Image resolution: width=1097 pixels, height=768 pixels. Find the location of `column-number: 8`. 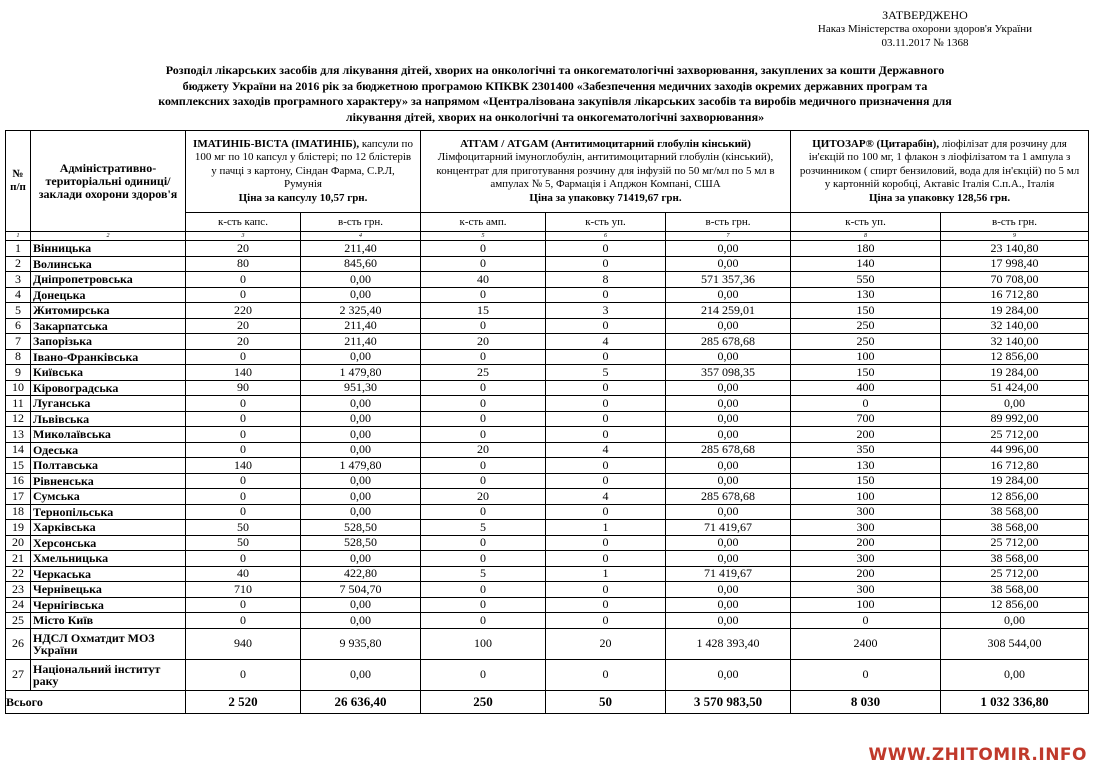

column-number: 8 is located at coordinates (866, 236).